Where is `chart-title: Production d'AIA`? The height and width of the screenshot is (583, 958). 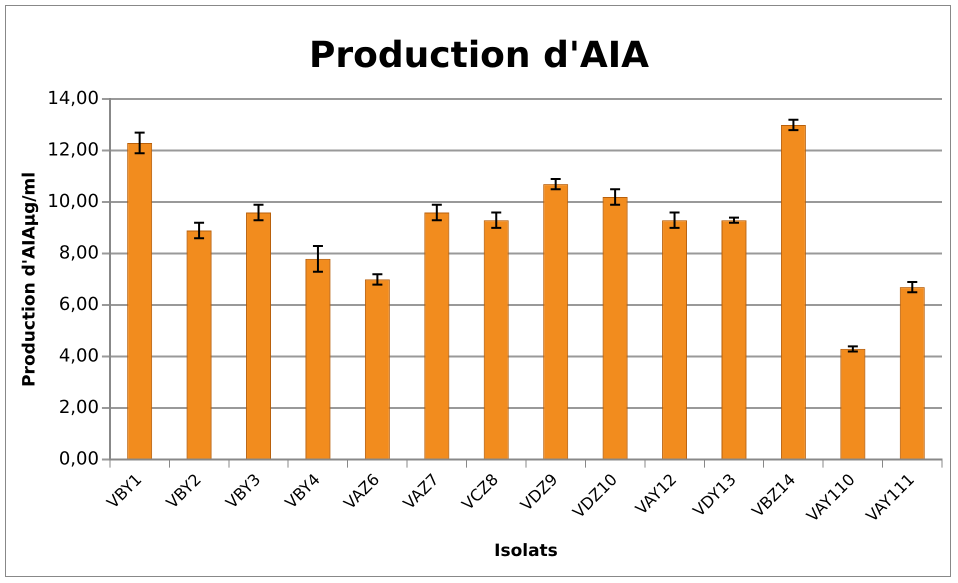
chart-title: Production d'AIA is located at coordinates (479, 55).